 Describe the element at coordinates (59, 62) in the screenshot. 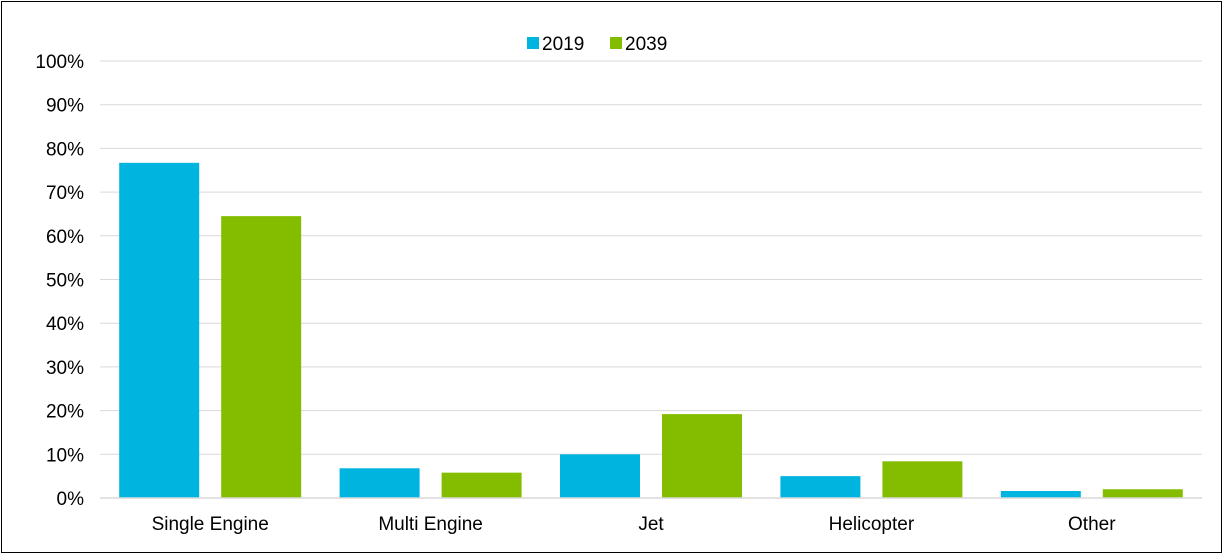

I see `y-tick-label: 100%` at that location.